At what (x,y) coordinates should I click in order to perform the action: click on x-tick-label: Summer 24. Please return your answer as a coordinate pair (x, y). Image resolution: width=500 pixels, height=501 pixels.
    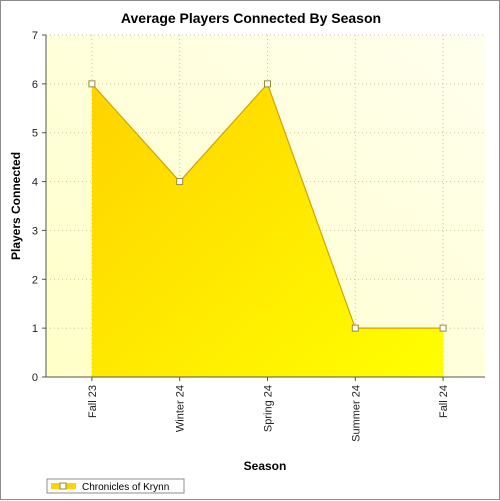
    Looking at the image, I should click on (356, 413).